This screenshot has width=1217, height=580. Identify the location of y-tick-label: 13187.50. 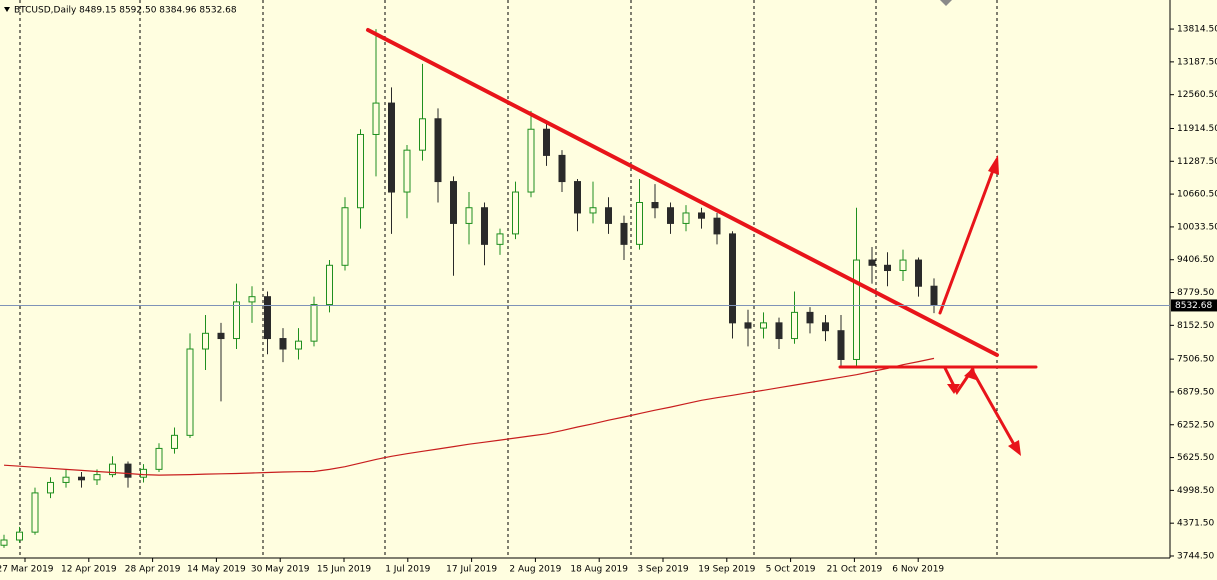
(1197, 62).